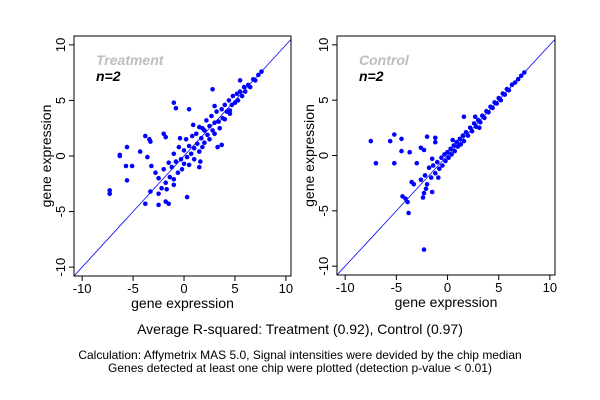 The image size is (600, 400). What do you see at coordinates (323, 266) in the screenshot?
I see `y-tick-label: -10` at bounding box center [323, 266].